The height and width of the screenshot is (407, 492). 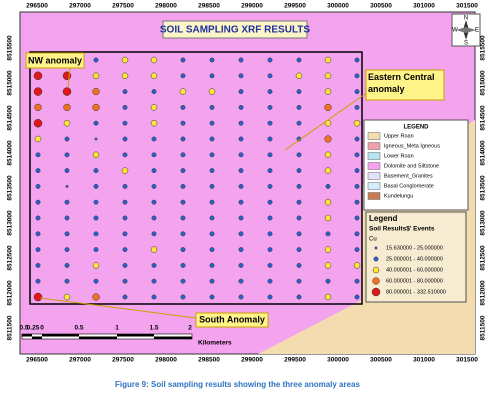 I want to click on geology-legend, so click(x=416, y=165).